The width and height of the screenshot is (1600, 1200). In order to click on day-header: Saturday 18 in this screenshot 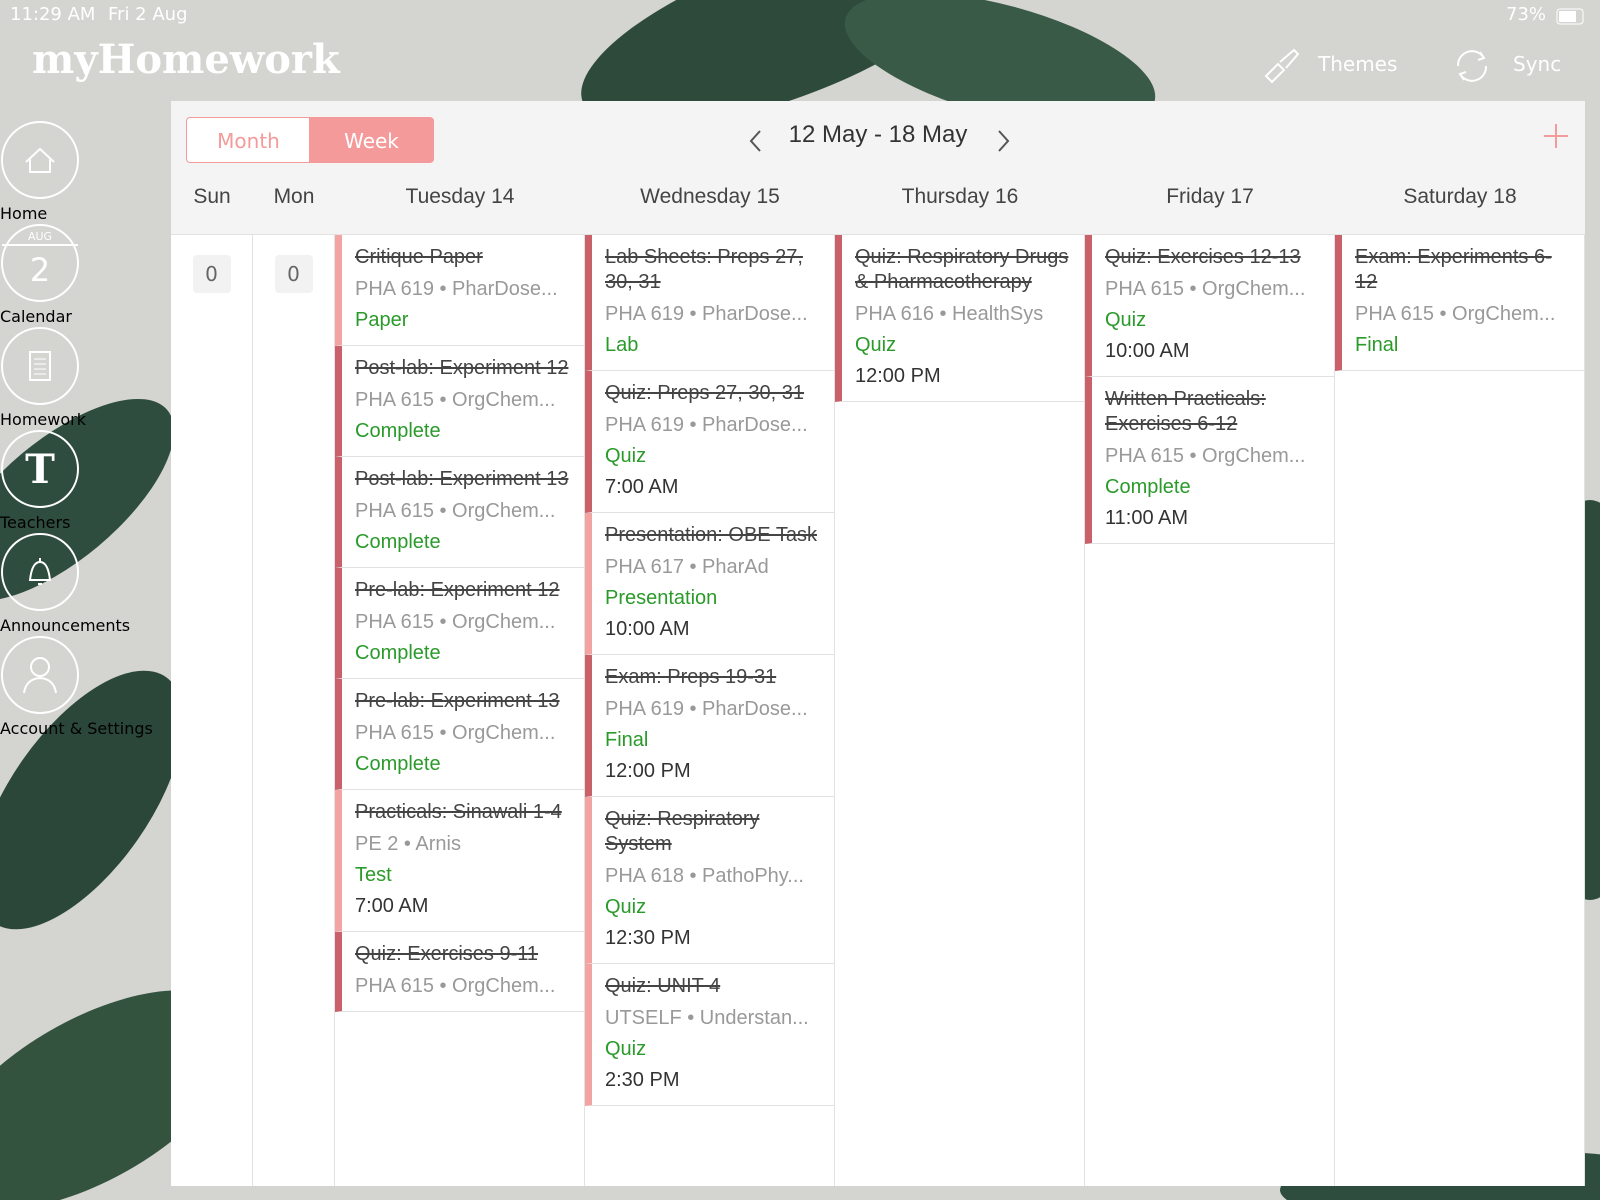, I will do `click(1460, 196)`.